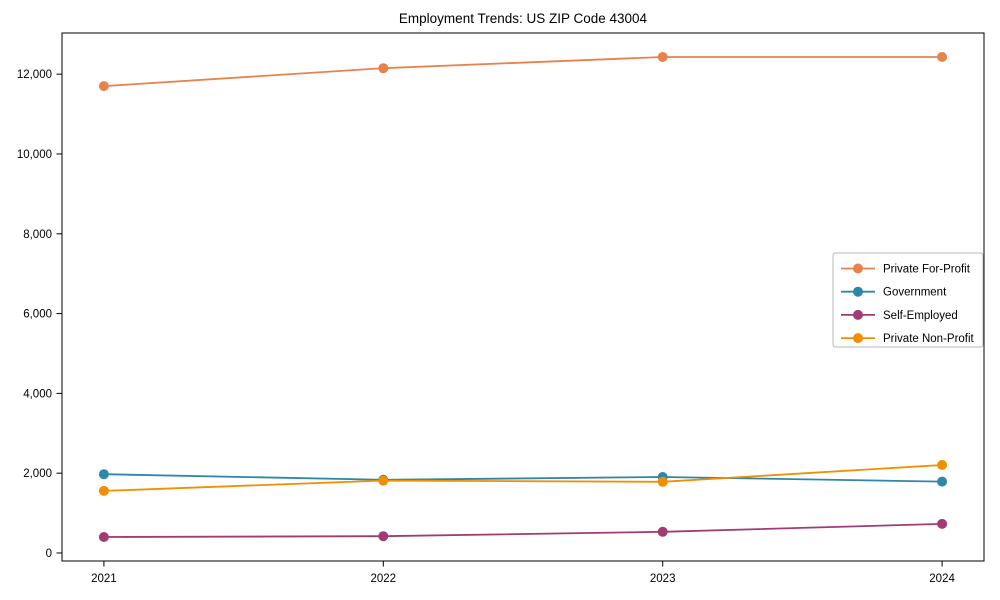 The height and width of the screenshot is (600, 1000). Describe the element at coordinates (104, 579) in the screenshot. I see `x-tick-label: 2021` at that location.